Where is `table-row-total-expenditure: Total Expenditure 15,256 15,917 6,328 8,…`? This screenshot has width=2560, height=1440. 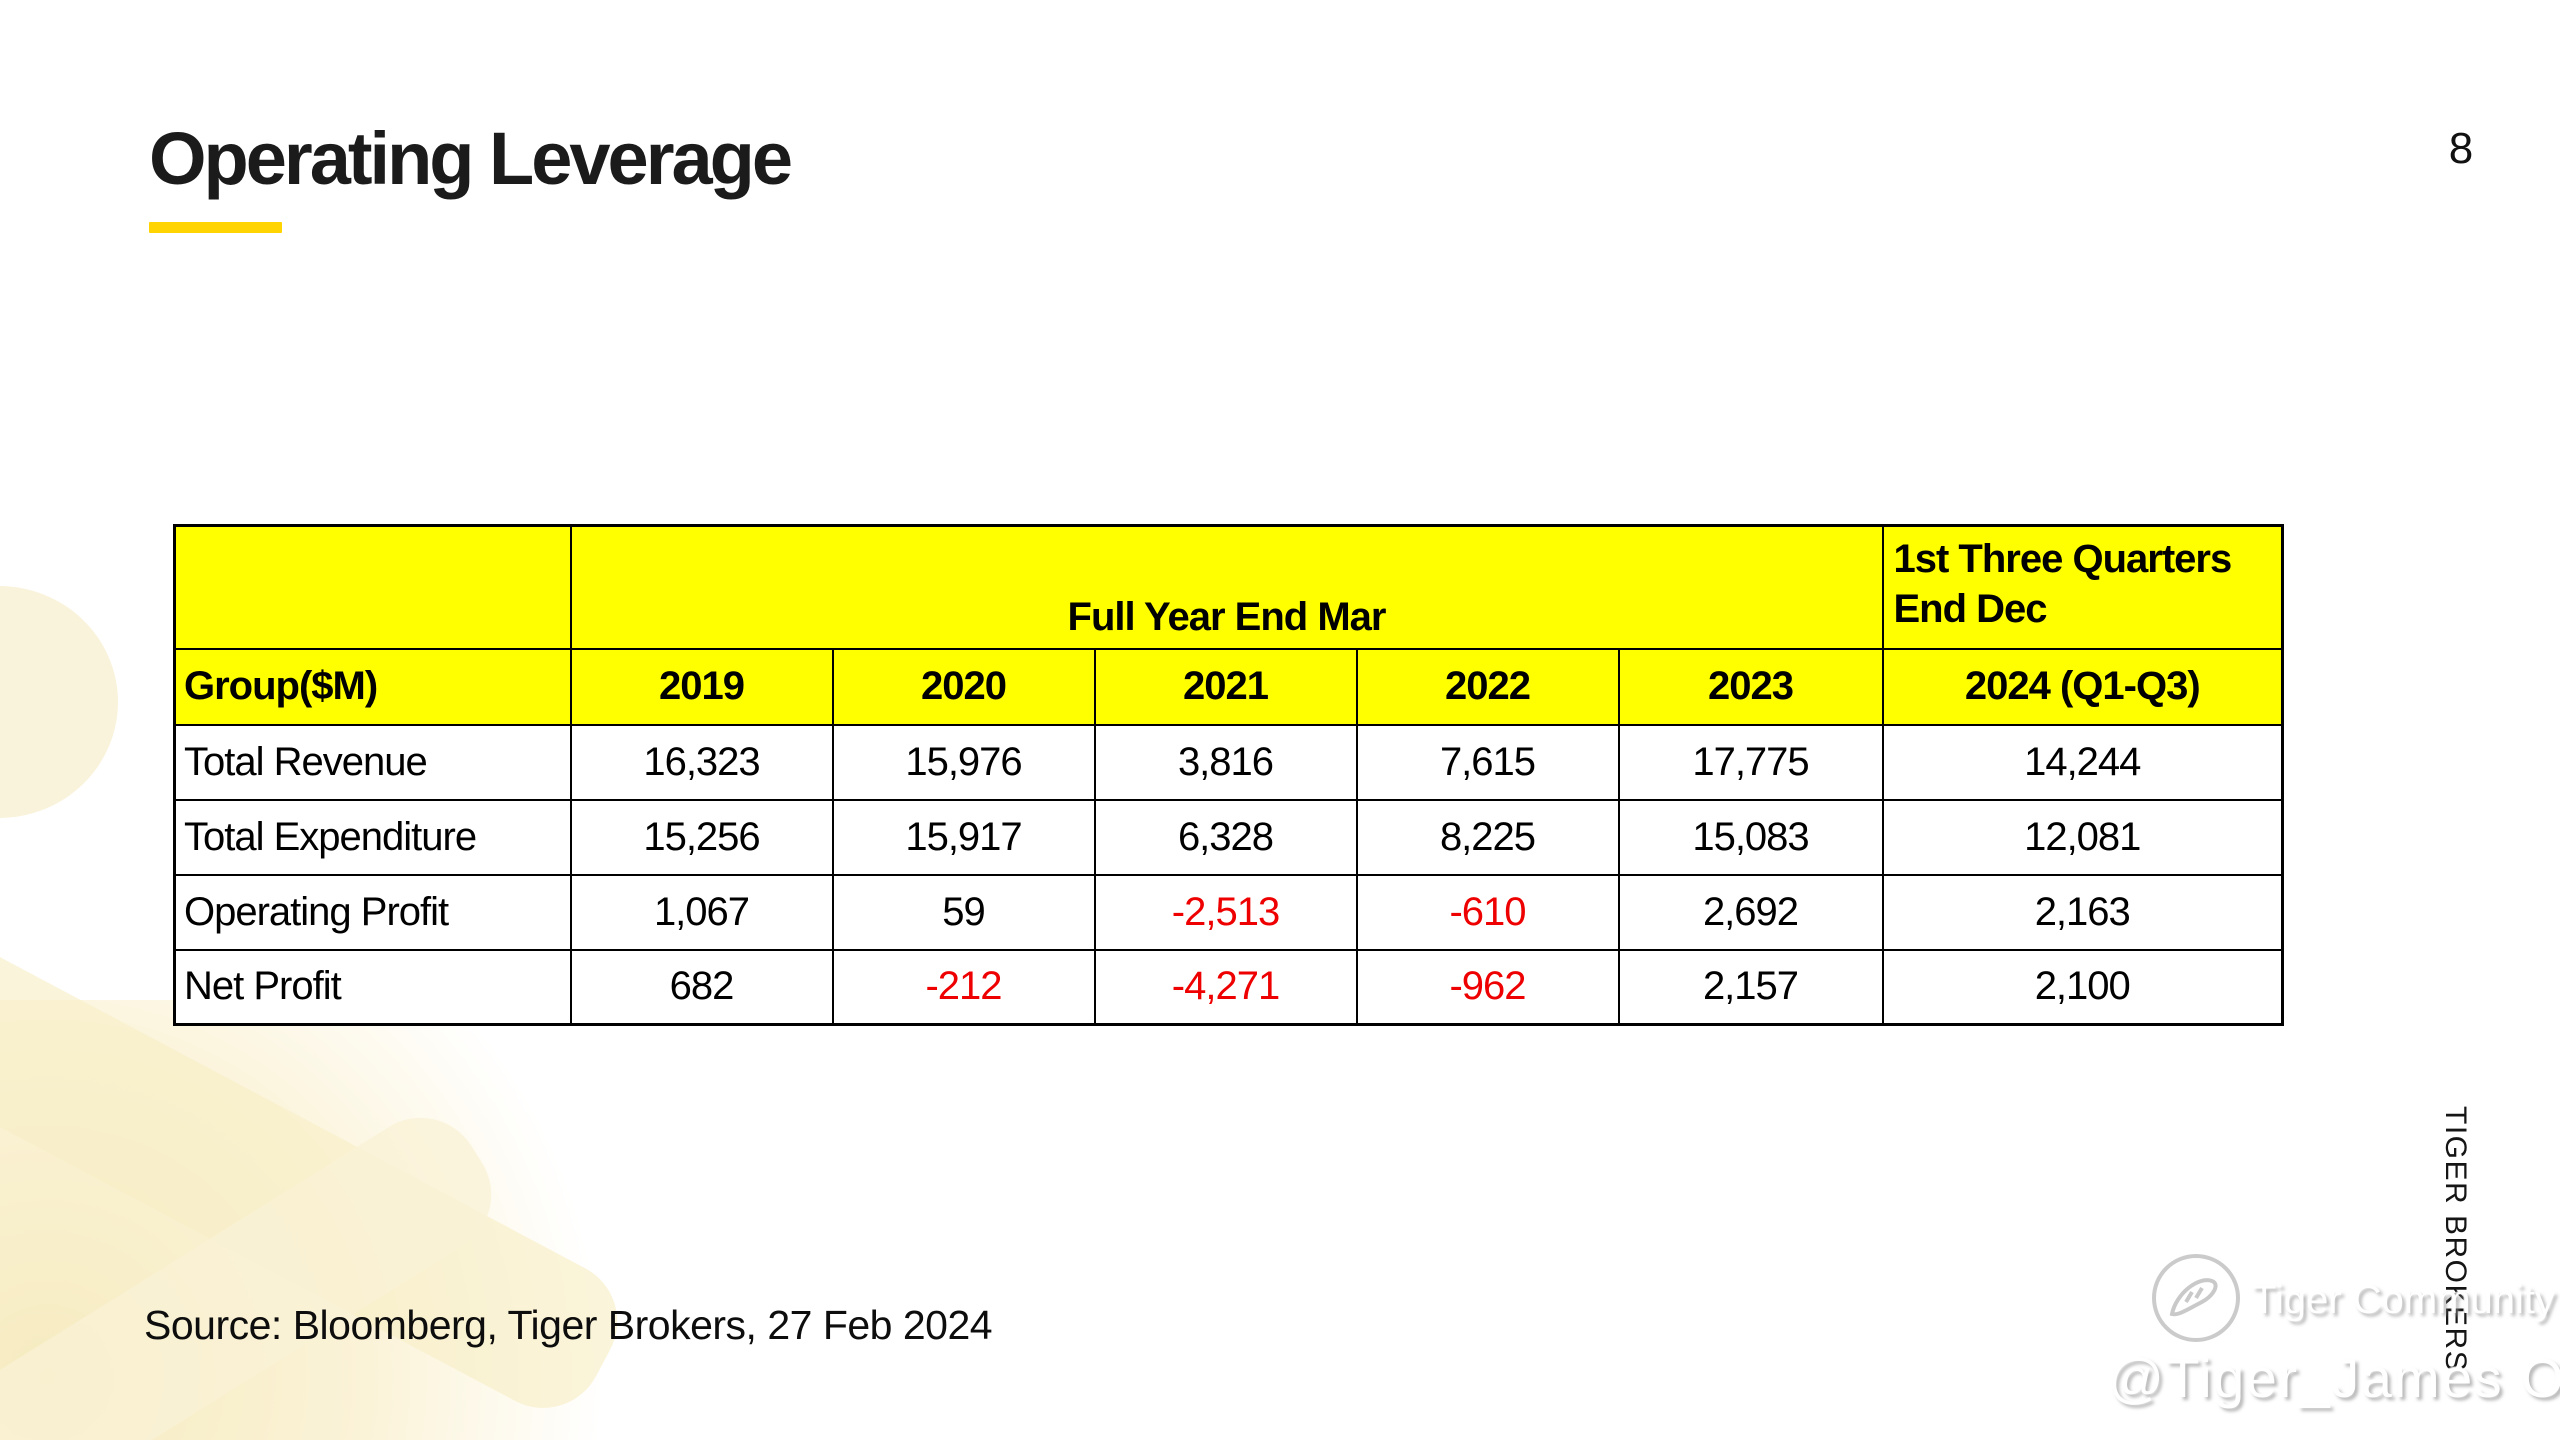 table-row-total-expenditure: Total Expenditure 15,256 15,917 6,328 8,… is located at coordinates (1228, 837).